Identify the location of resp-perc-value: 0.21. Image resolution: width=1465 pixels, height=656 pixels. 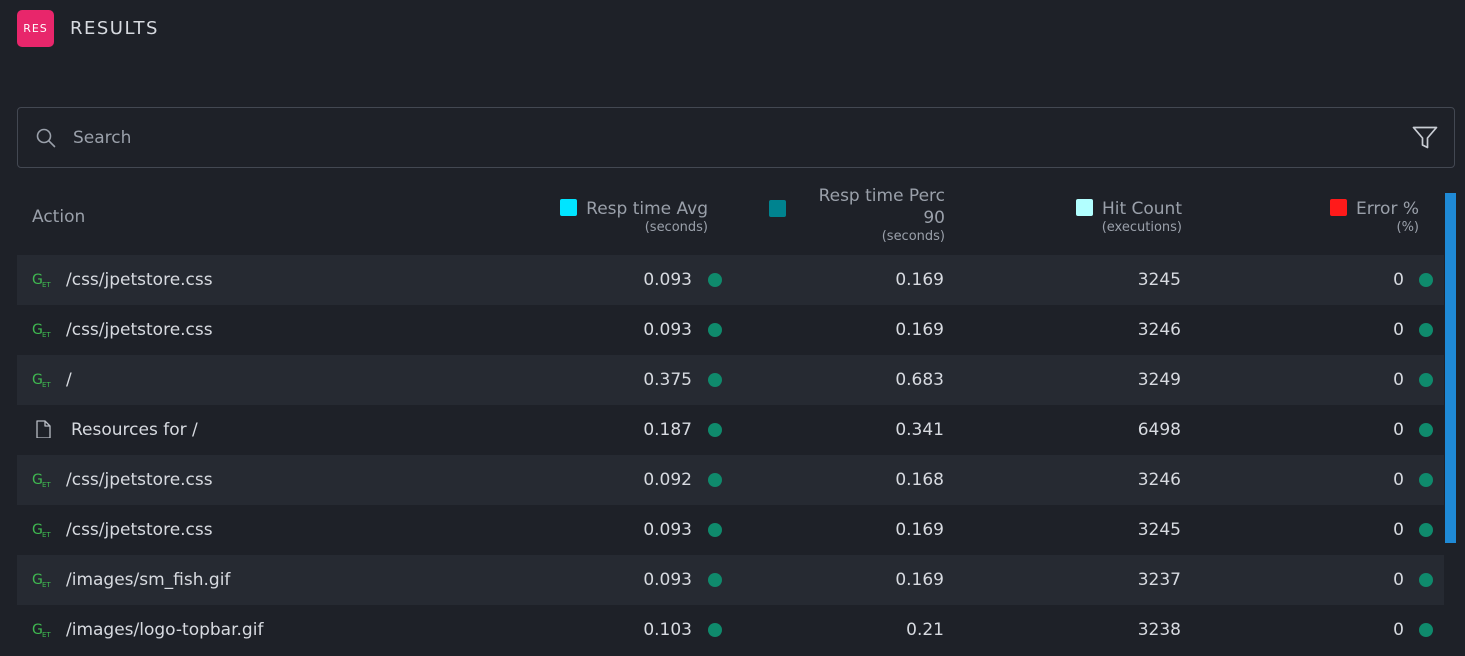
(925, 630).